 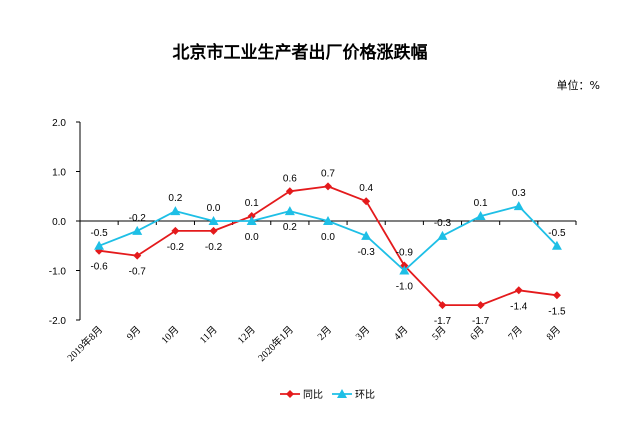 What do you see at coordinates (59, 123) in the screenshot?
I see `y-tick-label: 2.0` at bounding box center [59, 123].